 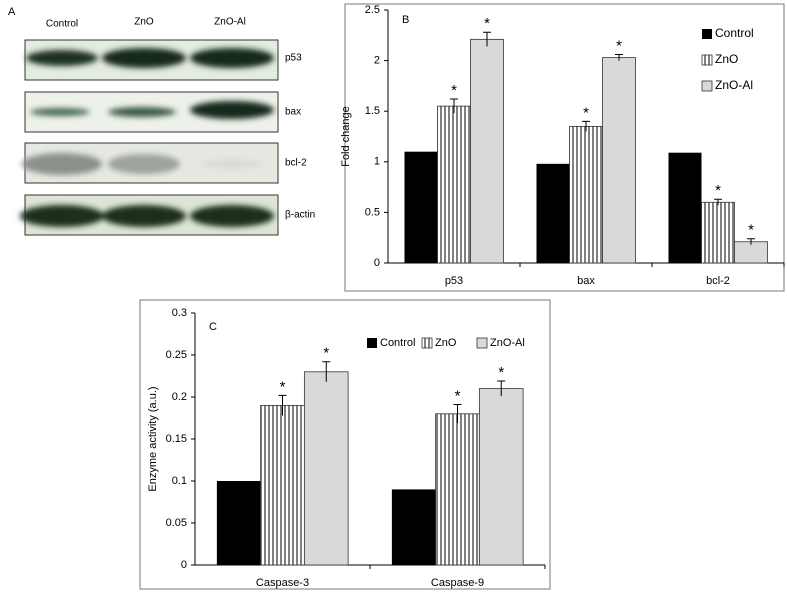 What do you see at coordinates (176, 523) in the screenshot?
I see `y-tick-label: 0.05` at bounding box center [176, 523].